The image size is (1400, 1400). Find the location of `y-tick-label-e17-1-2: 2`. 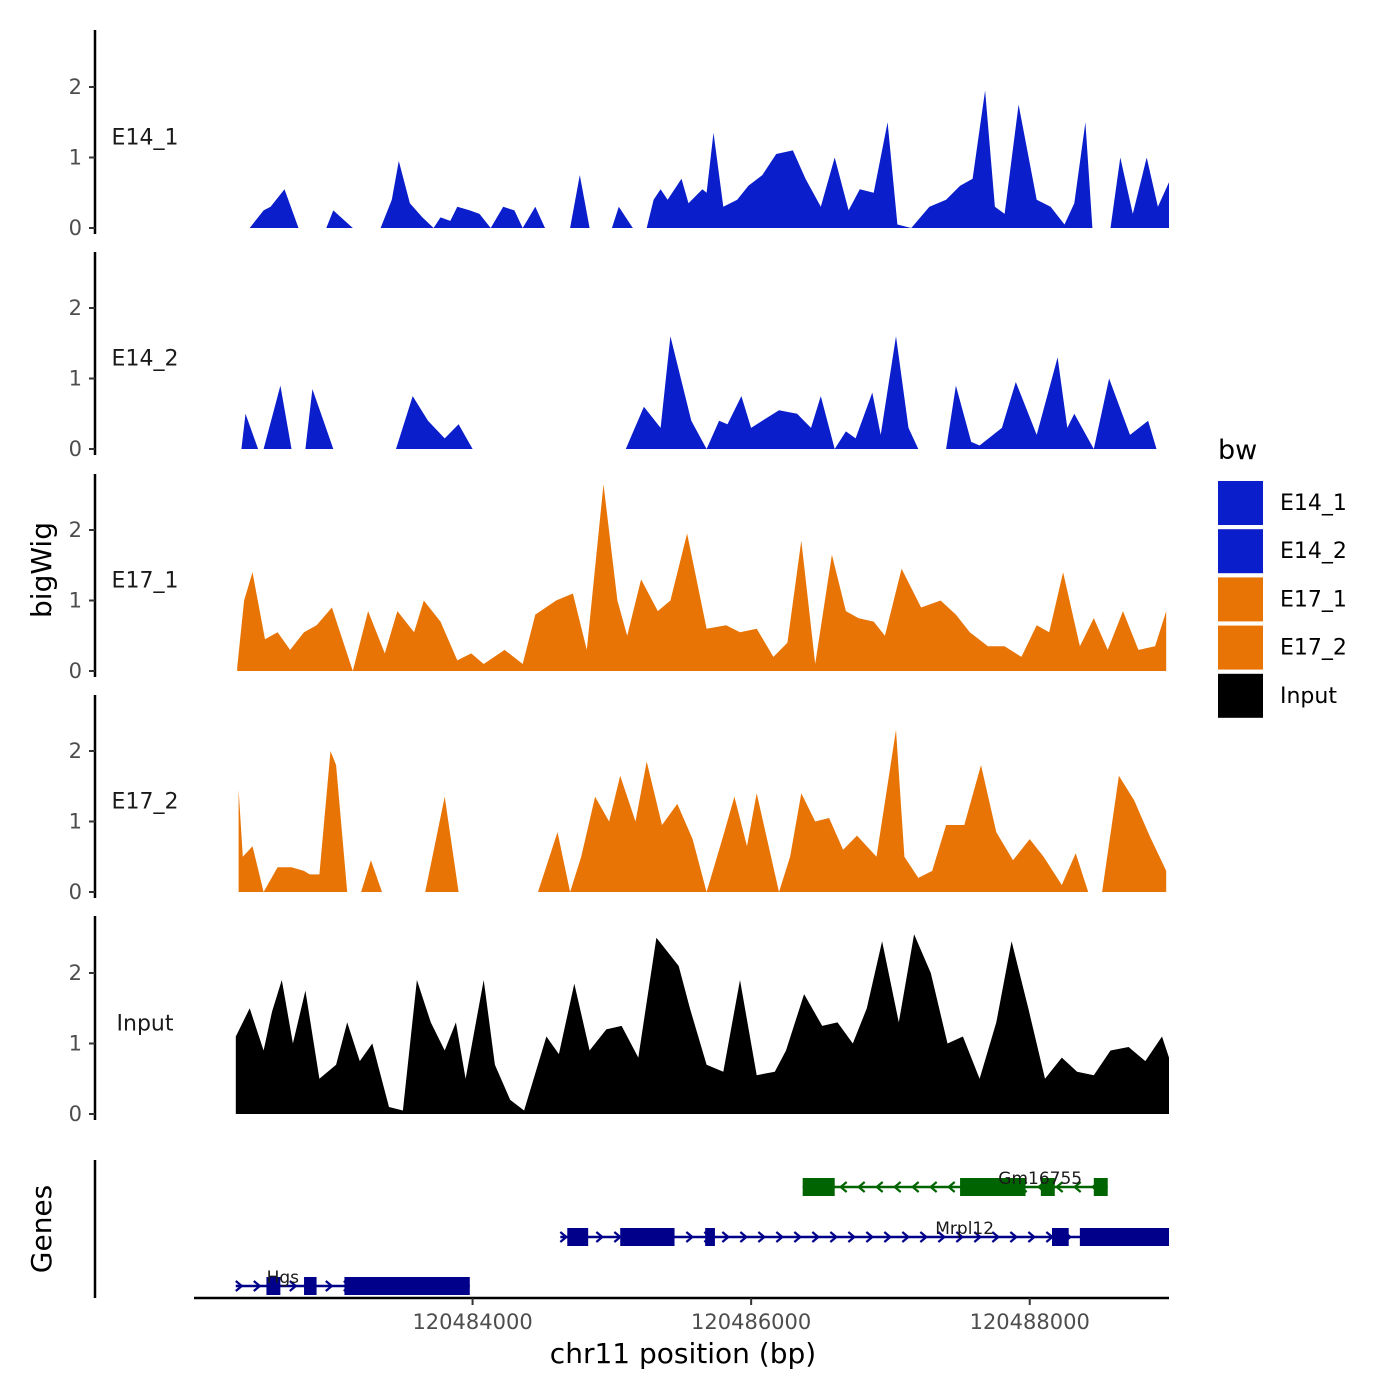

y-tick-label-e17-1-2: 2 is located at coordinates (75, 530).